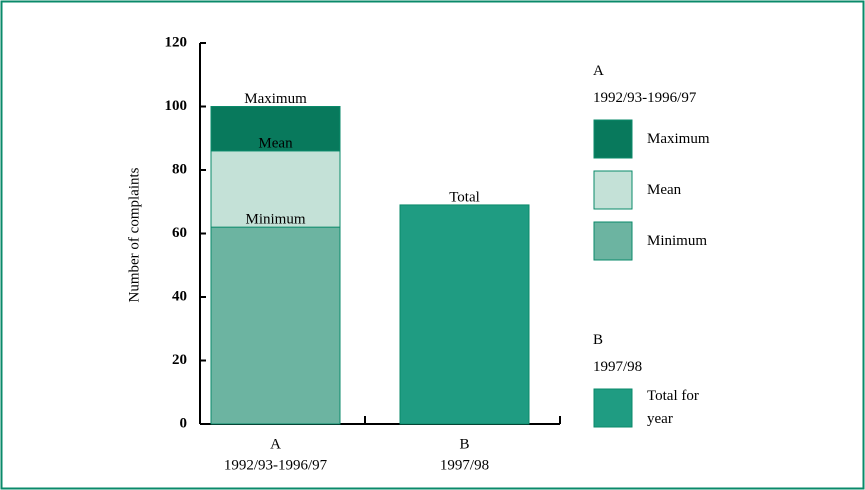  What do you see at coordinates (184, 423) in the screenshot?
I see `y-tick-label: 0` at bounding box center [184, 423].